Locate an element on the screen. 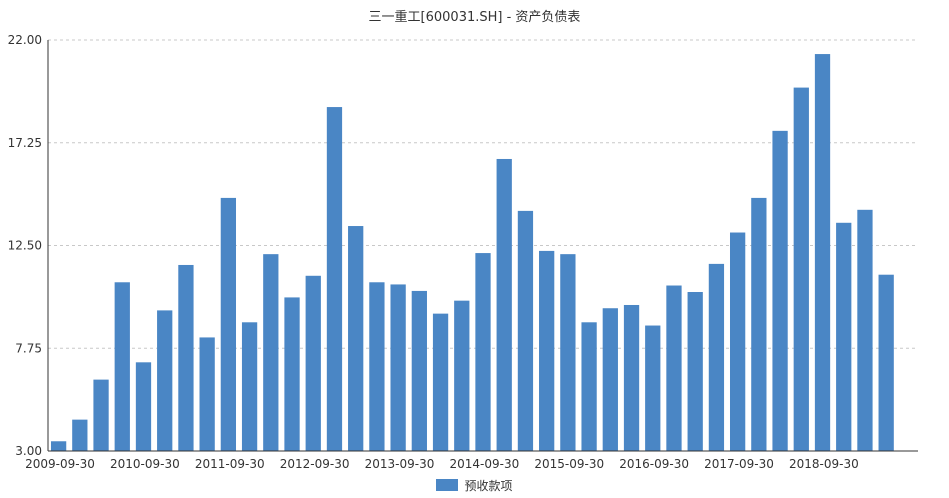 The height and width of the screenshot is (498, 949). y-tick-label: 7.75 is located at coordinates (28, 348).